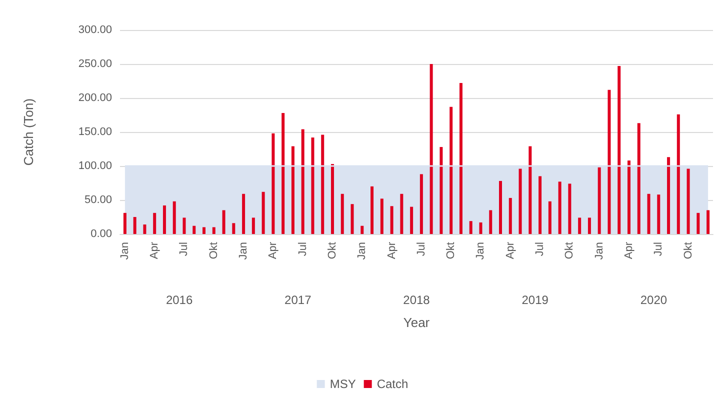  I want to click on y-tick-label: 50.00, so click(98, 200).